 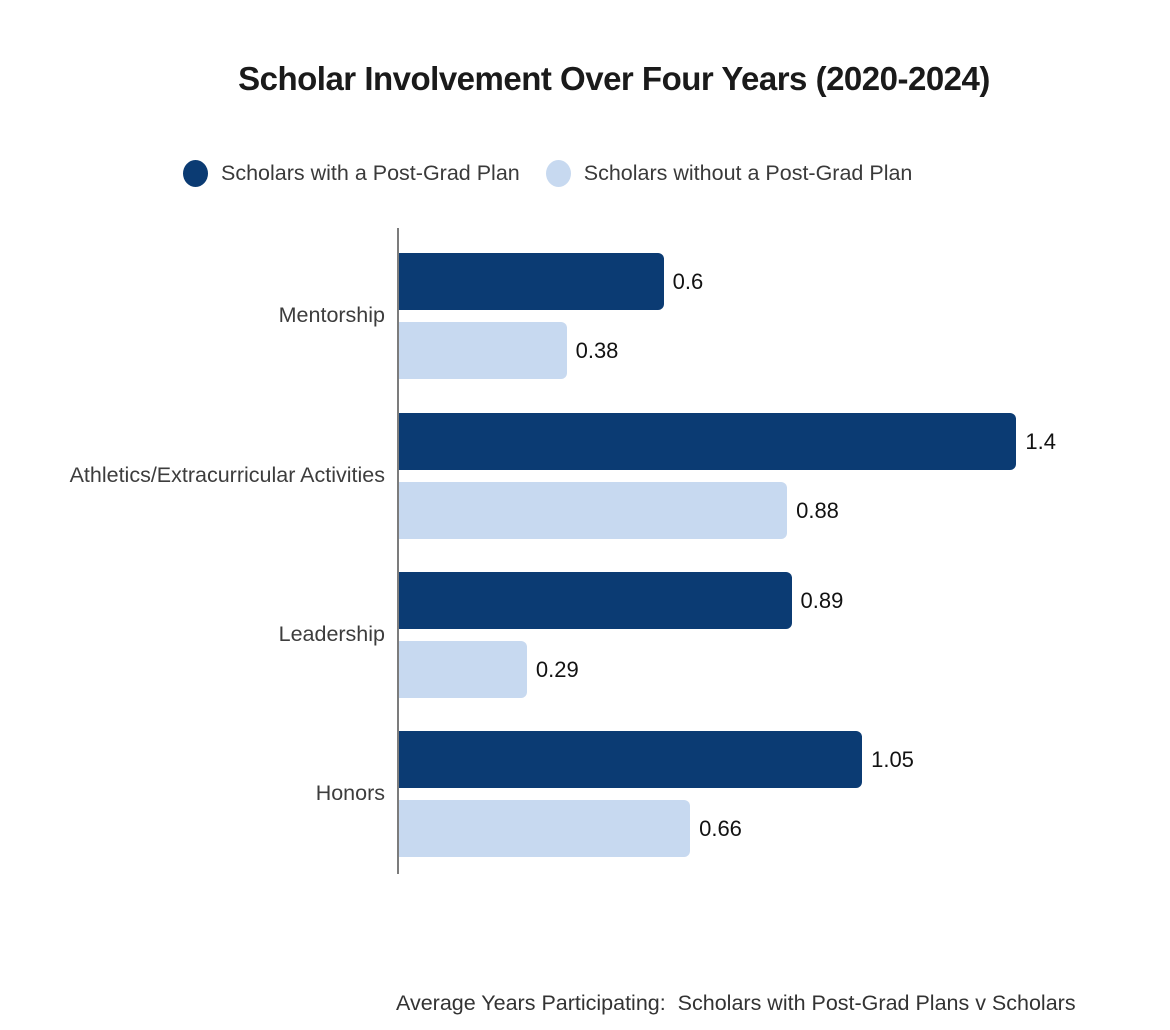 I want to click on category-label-mentorship: Mentorship, so click(x=331, y=315).